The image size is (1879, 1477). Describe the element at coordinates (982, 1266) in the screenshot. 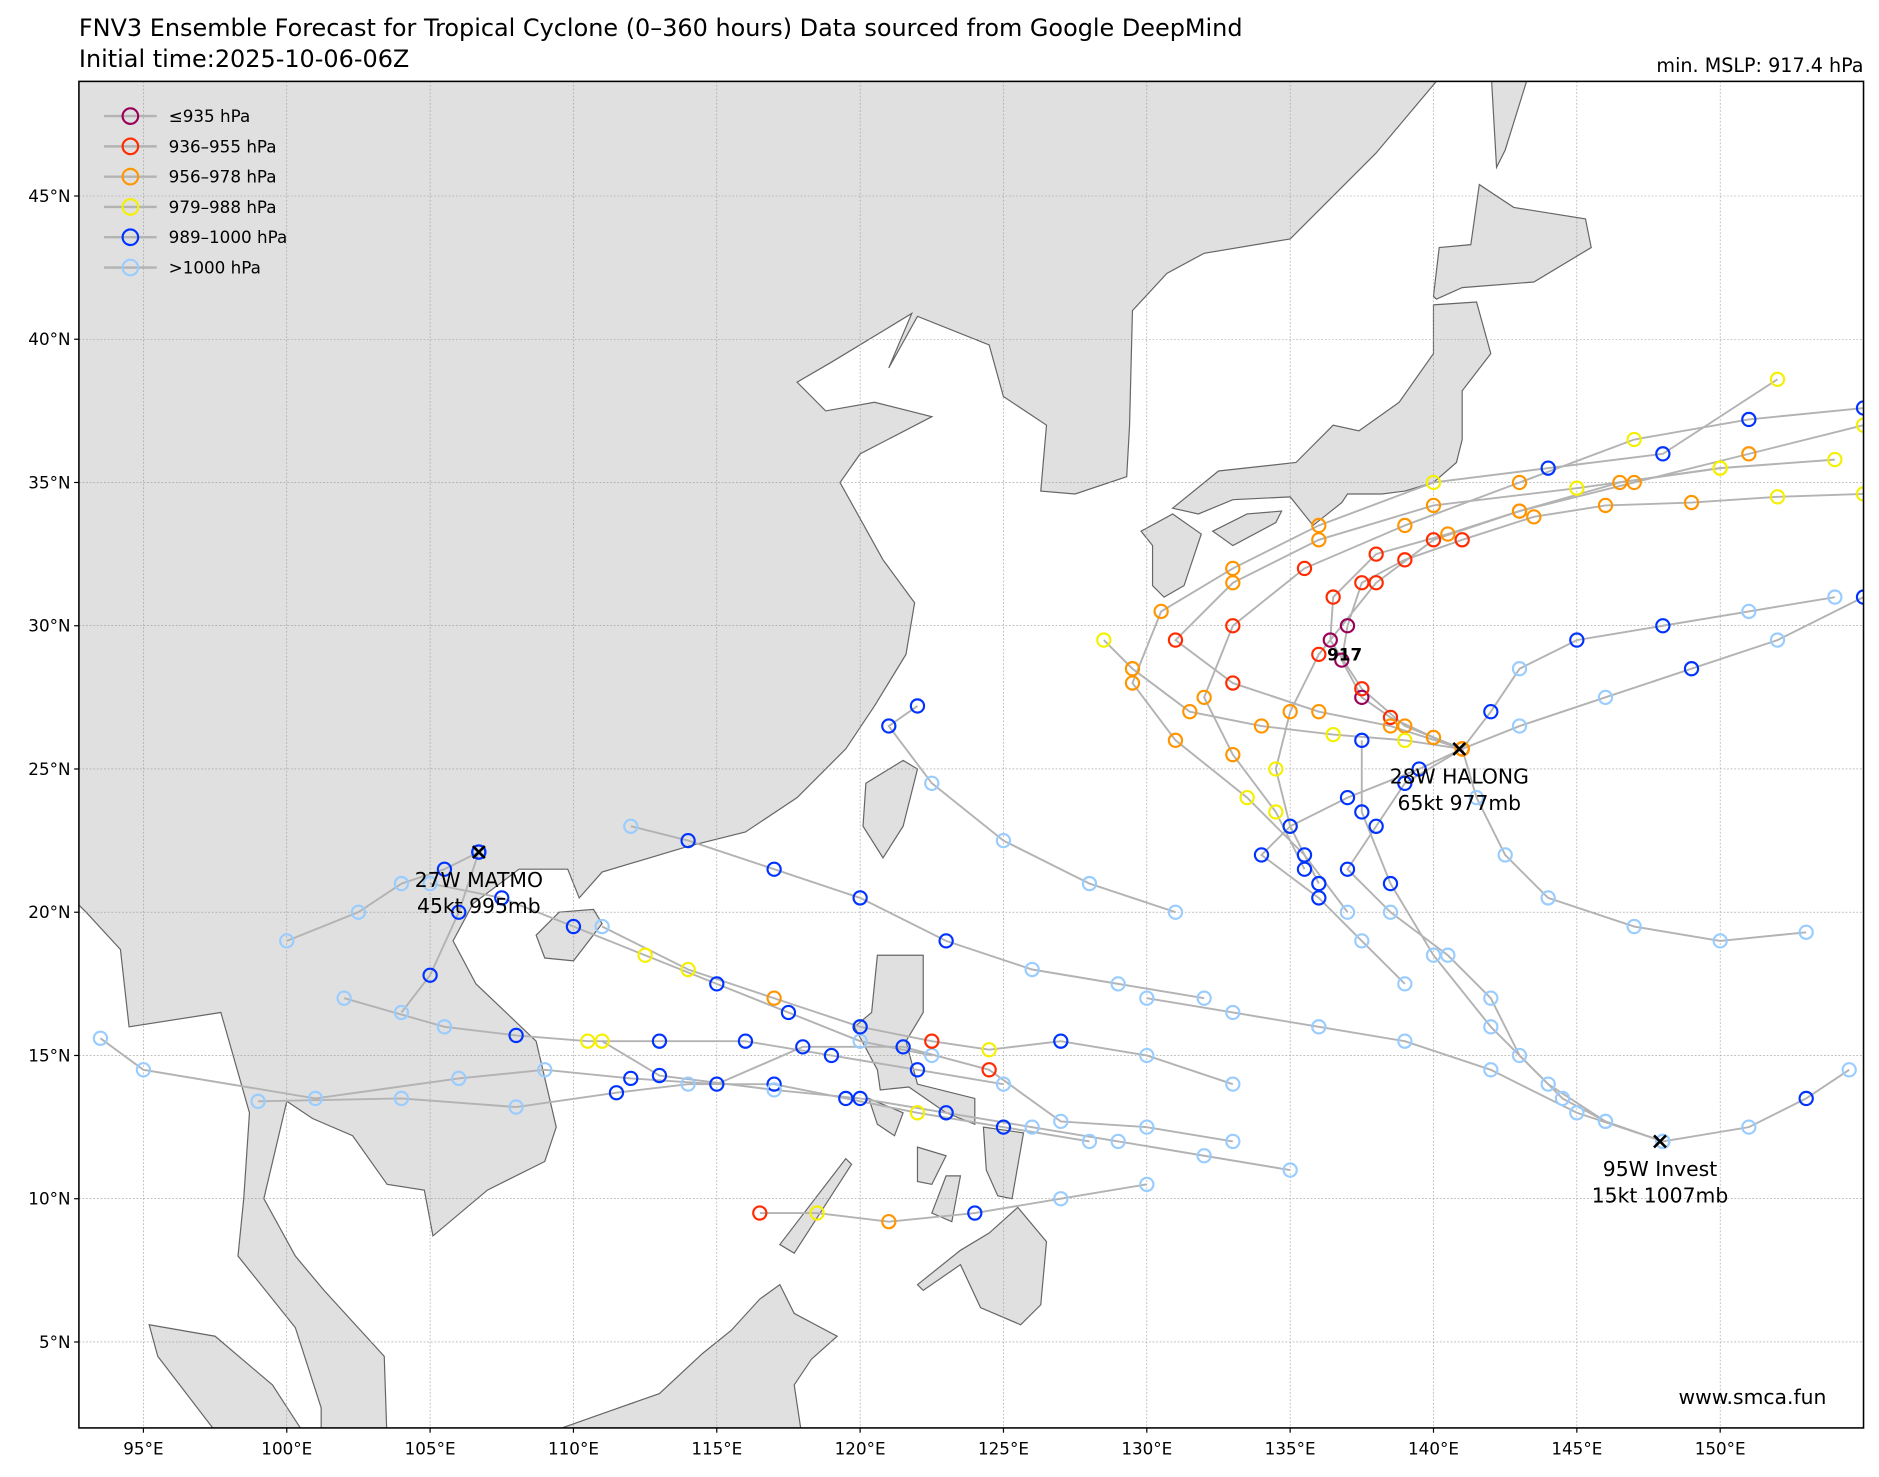

I see `mindanao-landmass` at that location.